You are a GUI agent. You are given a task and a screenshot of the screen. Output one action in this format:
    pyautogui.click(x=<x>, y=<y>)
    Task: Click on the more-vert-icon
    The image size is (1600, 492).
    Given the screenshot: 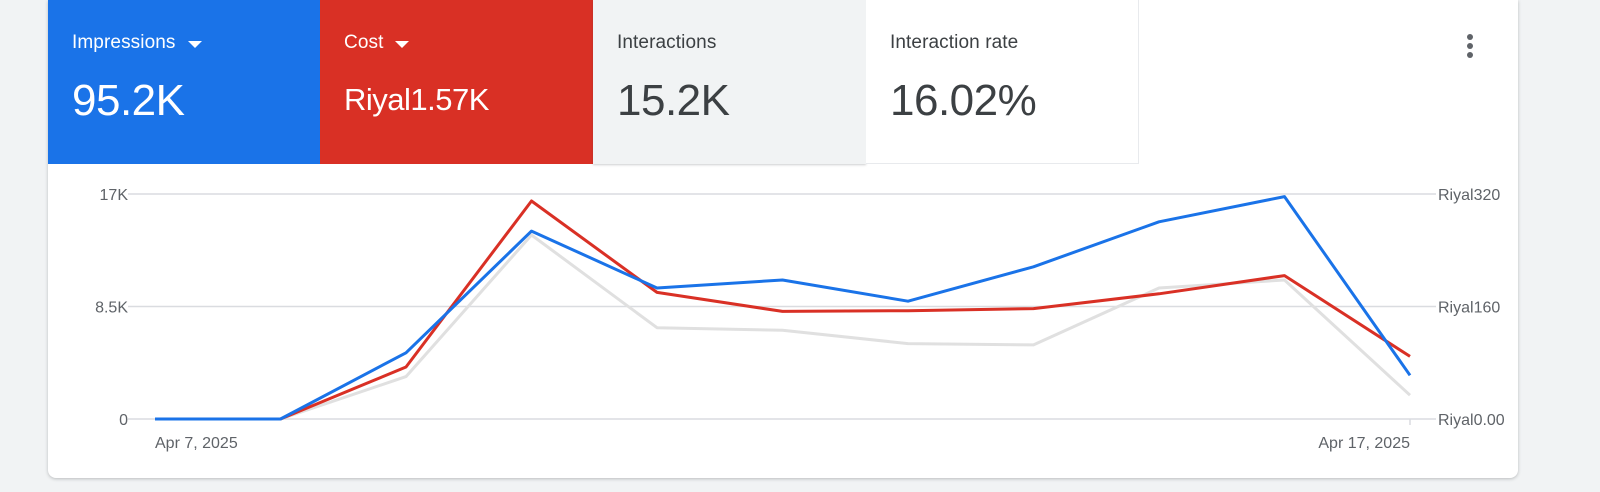 What is the action you would take?
    pyautogui.click(x=1470, y=37)
    